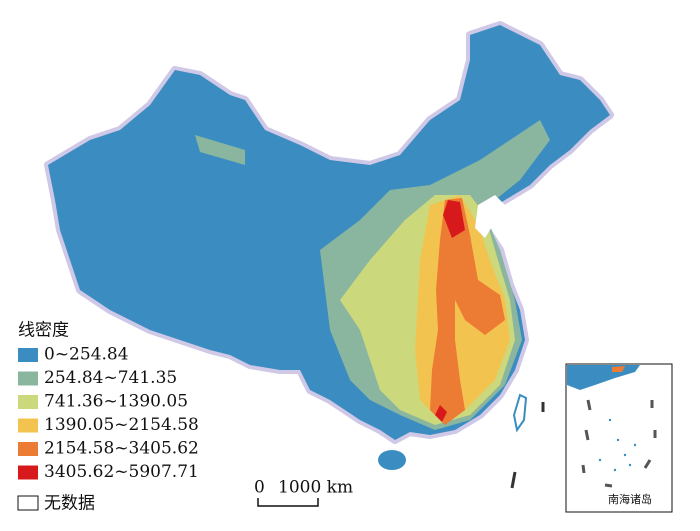  What do you see at coordinates (288, 502) in the screenshot?
I see `scale-bar` at bounding box center [288, 502].